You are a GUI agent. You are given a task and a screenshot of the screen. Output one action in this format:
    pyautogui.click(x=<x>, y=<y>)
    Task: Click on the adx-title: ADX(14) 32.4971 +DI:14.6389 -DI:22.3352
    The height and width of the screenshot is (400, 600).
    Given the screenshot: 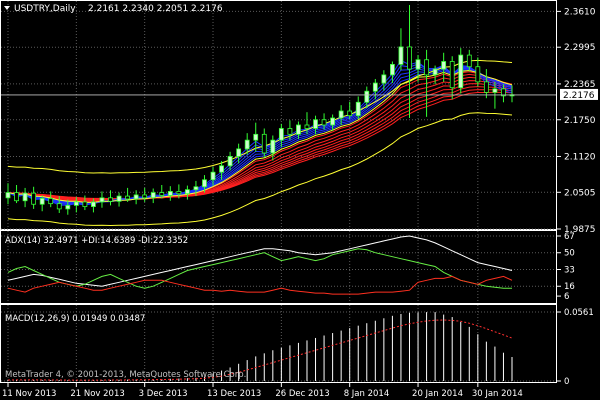 What is the action you would take?
    pyautogui.click(x=96, y=241)
    